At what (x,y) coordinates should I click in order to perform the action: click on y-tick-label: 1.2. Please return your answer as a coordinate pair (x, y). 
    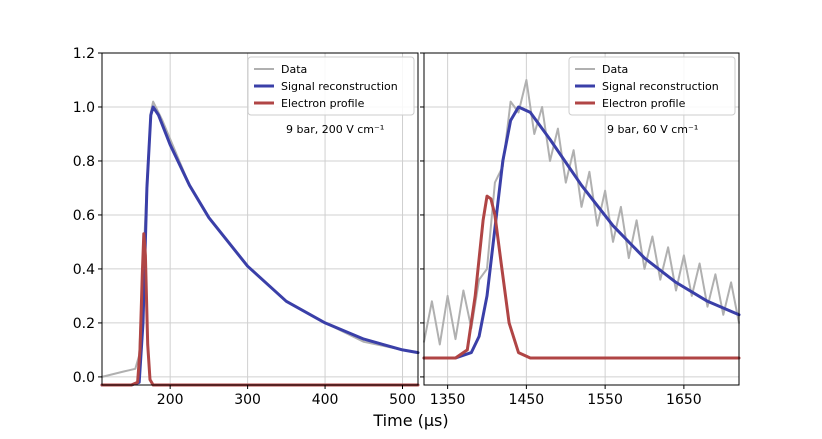
    Looking at the image, I should click on (84, 54).